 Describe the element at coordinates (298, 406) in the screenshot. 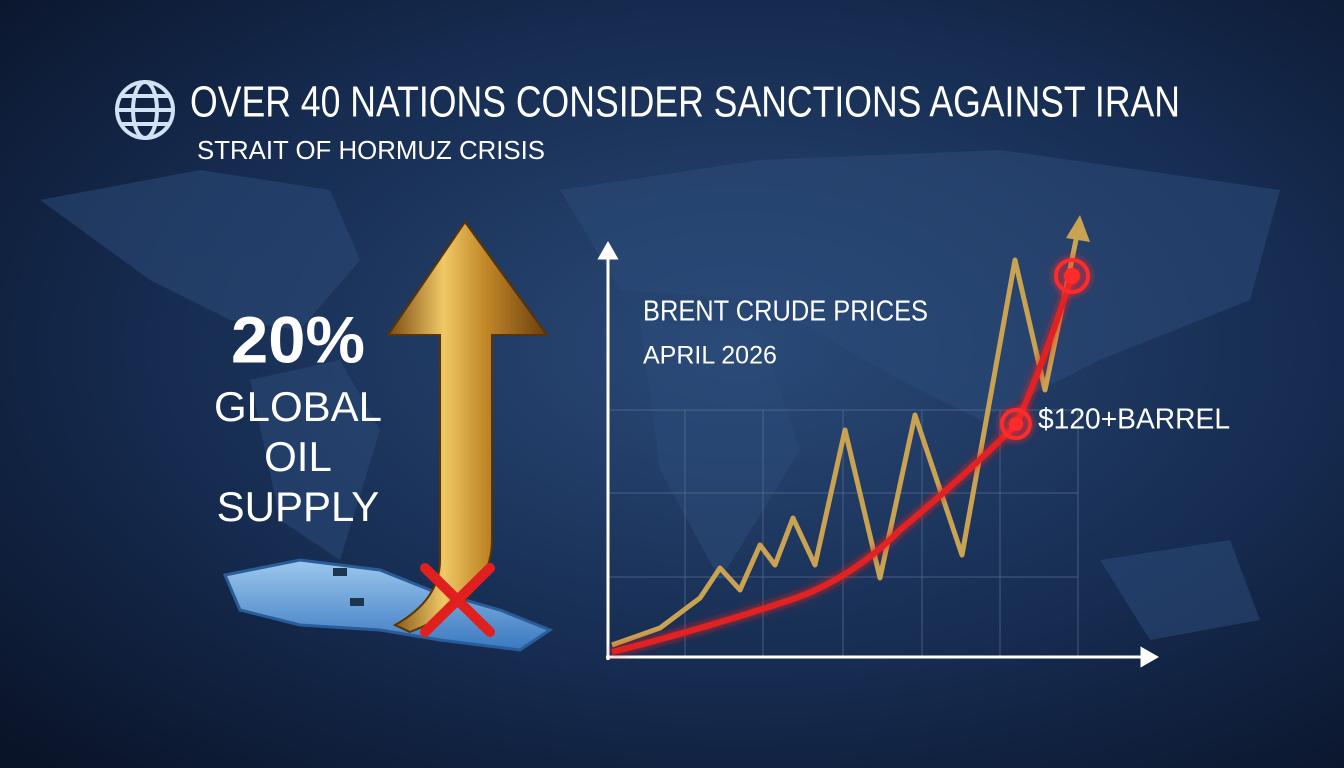

I see `stat-line: GLOBAL` at that location.